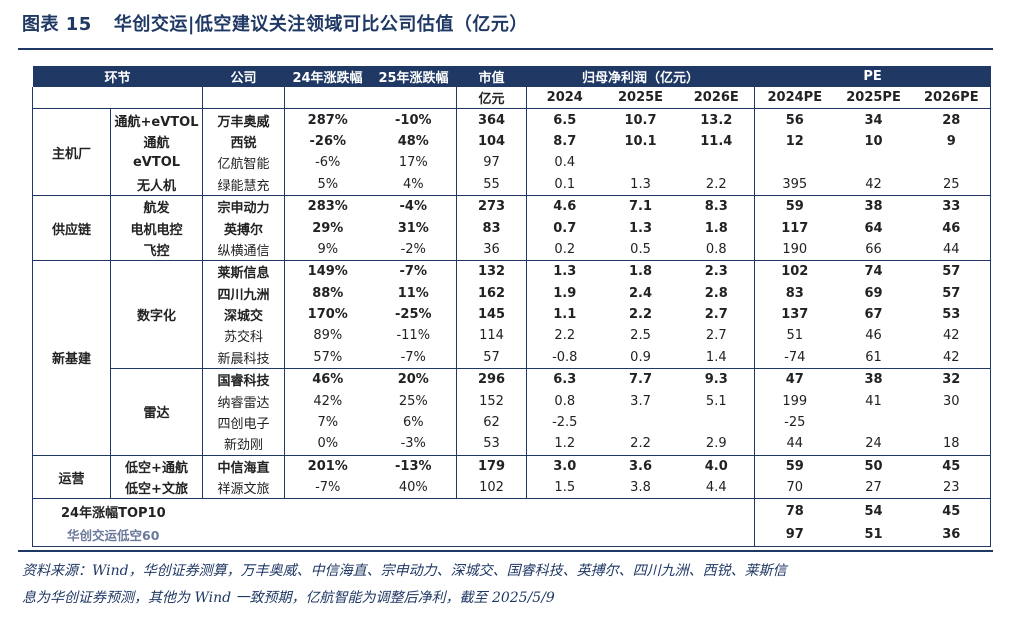 Image resolution: width=1013 pixels, height=618 pixels. Describe the element at coordinates (413, 315) in the screenshot. I see `chg25-cell: -25%` at that location.